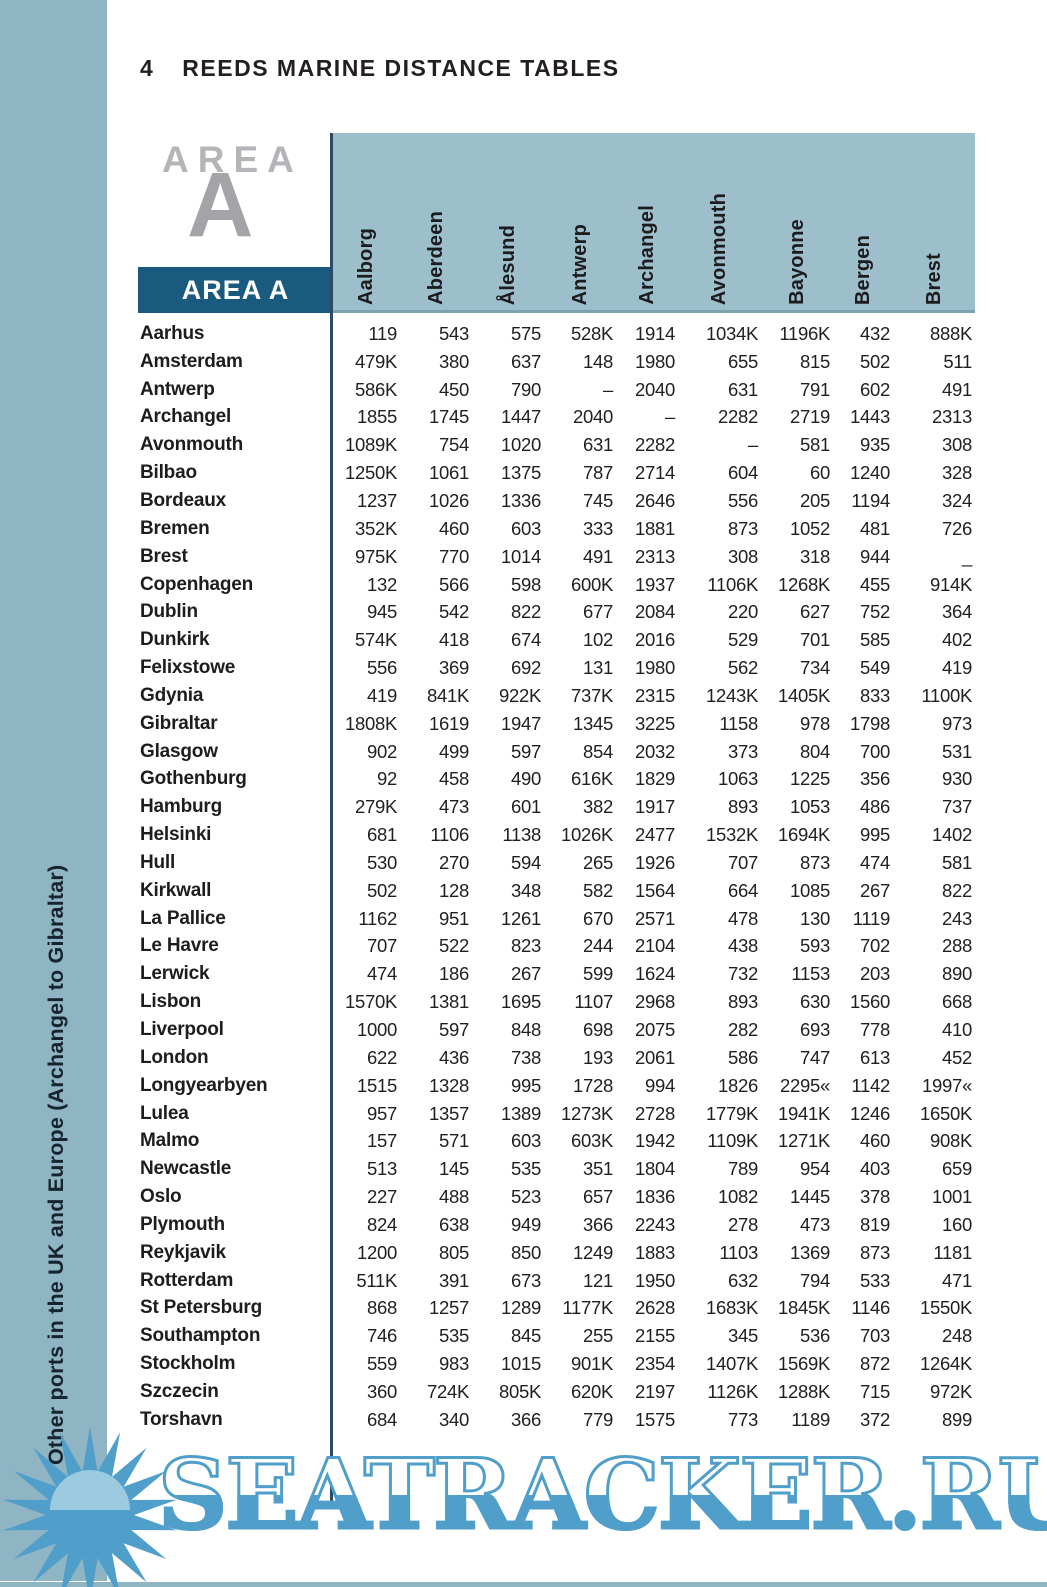 The image size is (1047, 1587). What do you see at coordinates (161, 1197) in the screenshot?
I see `port-name-oslo: Oslo` at bounding box center [161, 1197].